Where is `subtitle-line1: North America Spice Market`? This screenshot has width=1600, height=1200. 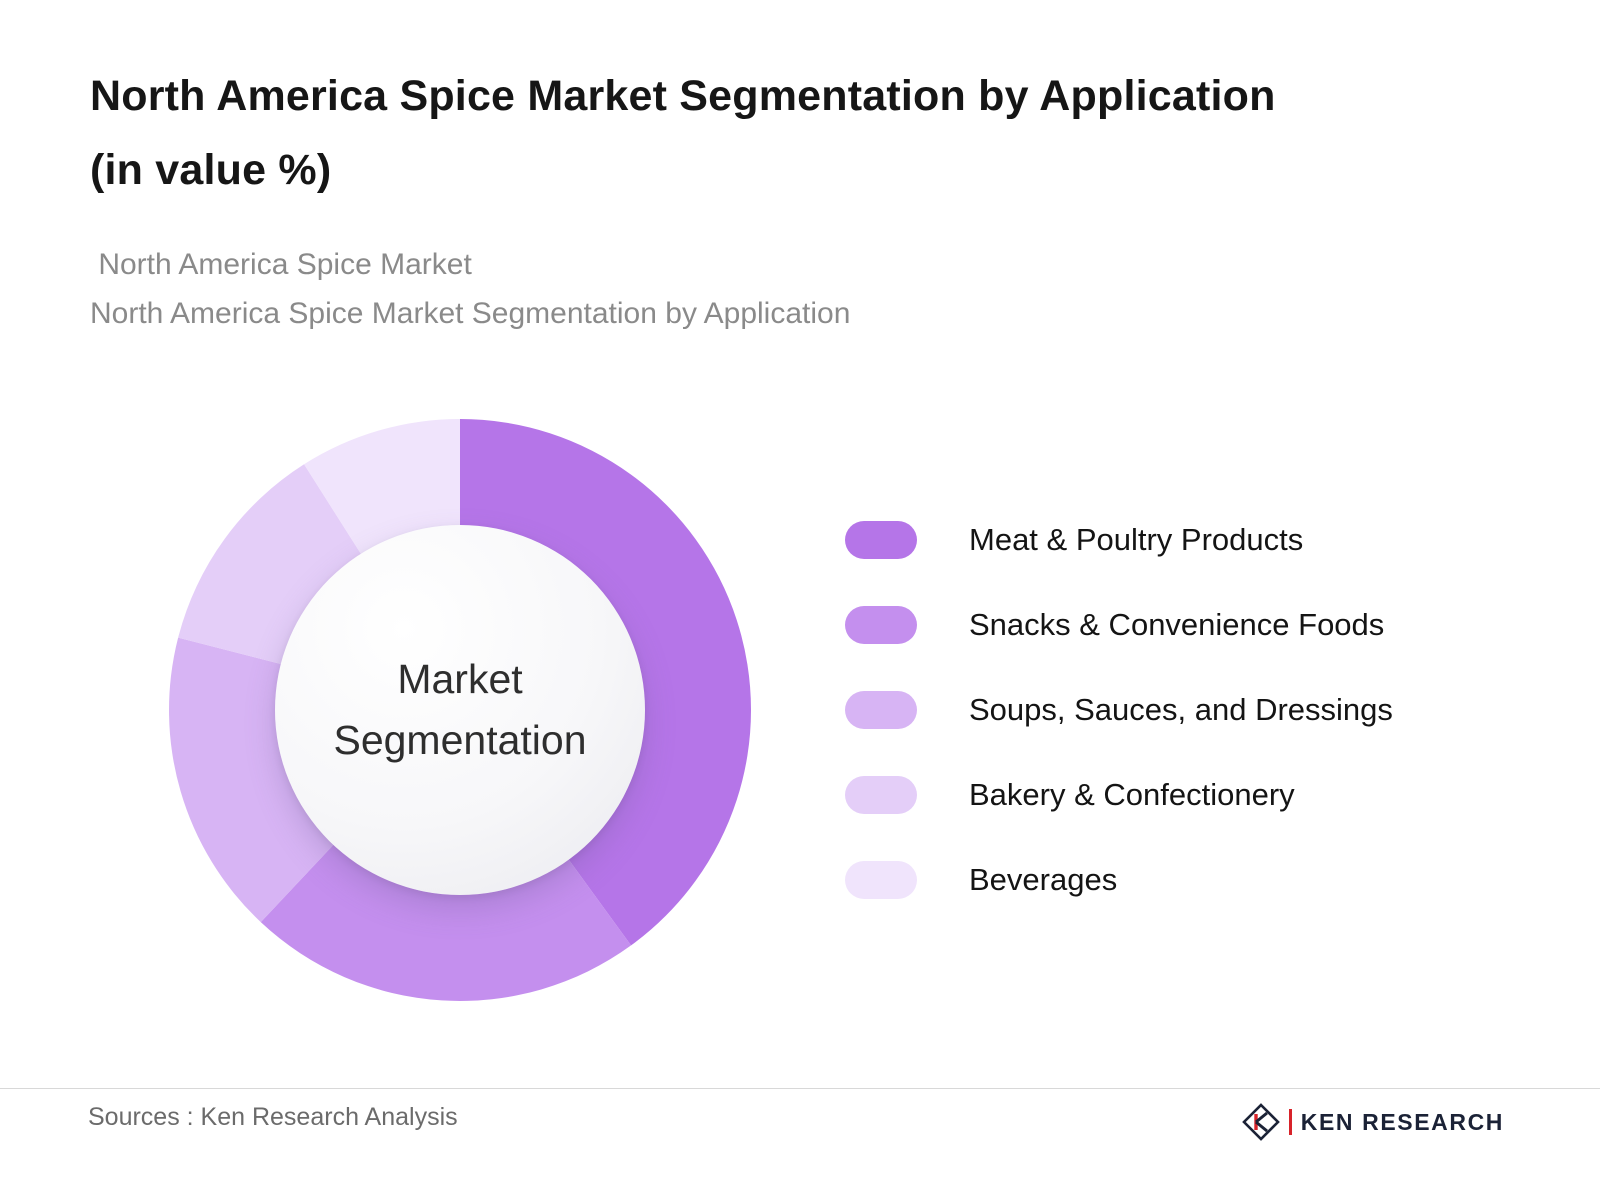
subtitle-line1: North America Spice Market is located at coordinates (281, 264).